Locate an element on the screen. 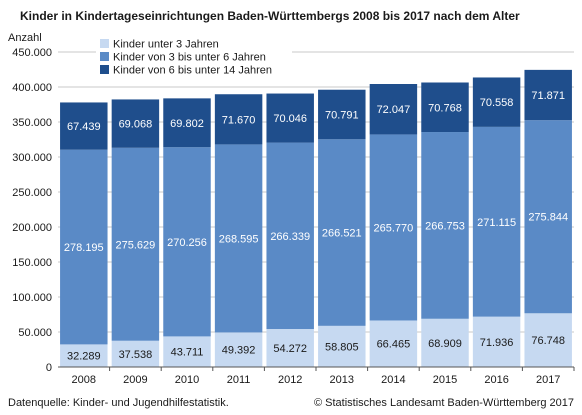 The width and height of the screenshot is (582, 415). legend-box is located at coordinates (194, 56).